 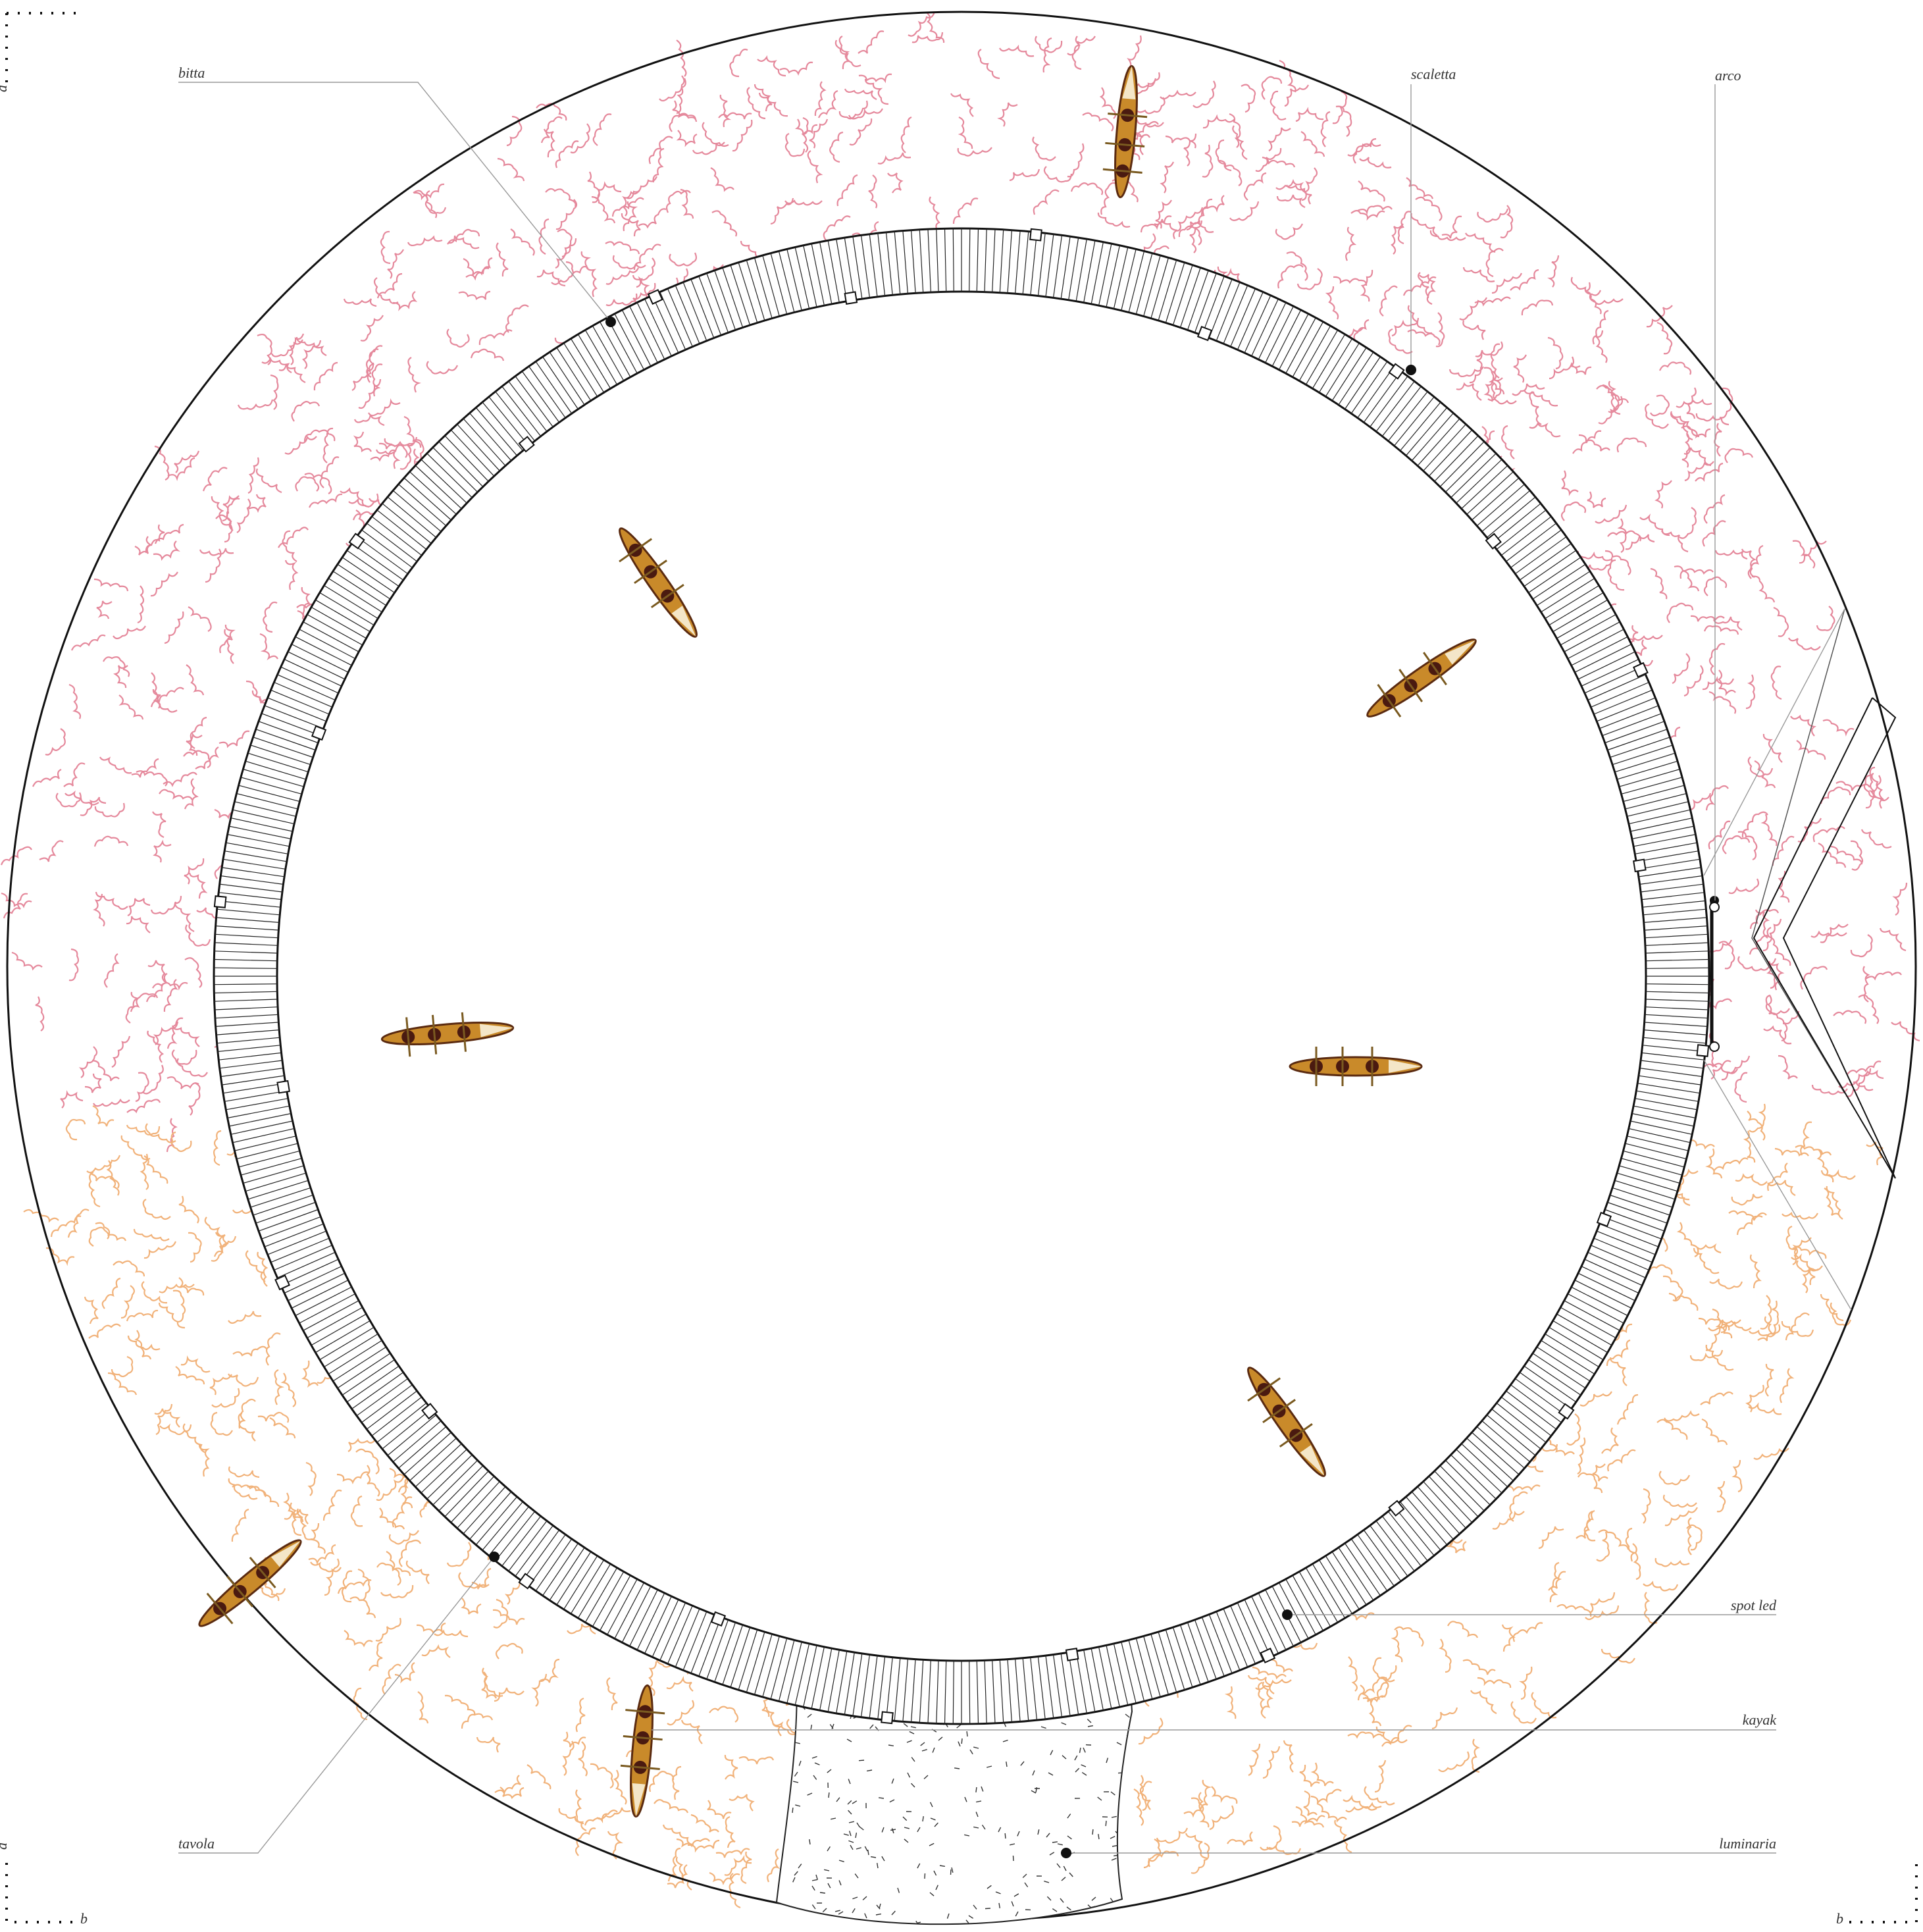 I want to click on label: kayak, so click(x=1760, y=1719).